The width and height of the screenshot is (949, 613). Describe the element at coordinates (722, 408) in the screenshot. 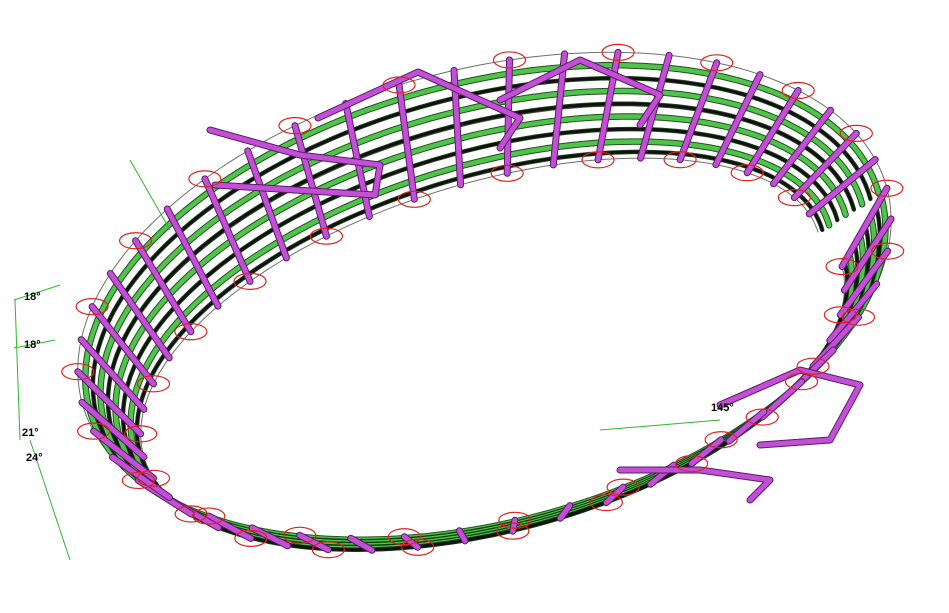

I see `angle-label-145: 145°` at that location.